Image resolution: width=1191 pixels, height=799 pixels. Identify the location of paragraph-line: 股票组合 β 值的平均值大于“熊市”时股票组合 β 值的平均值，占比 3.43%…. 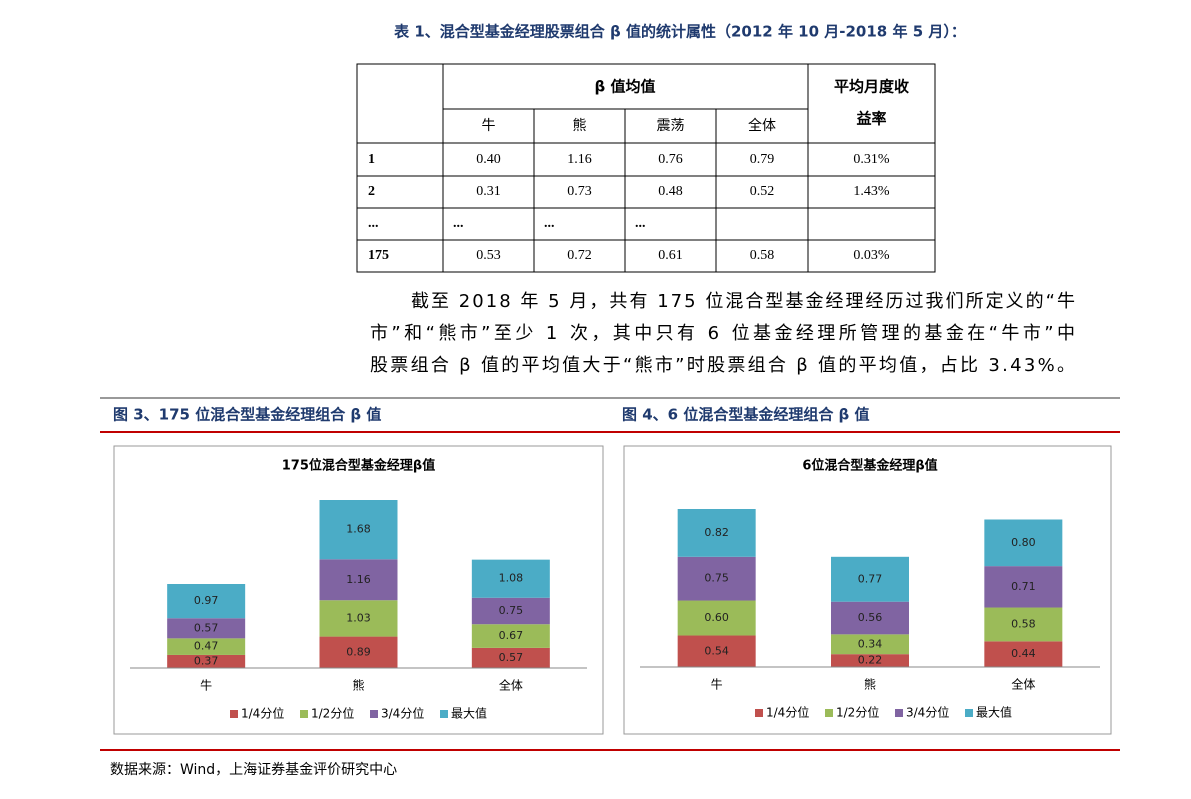
(722, 365).